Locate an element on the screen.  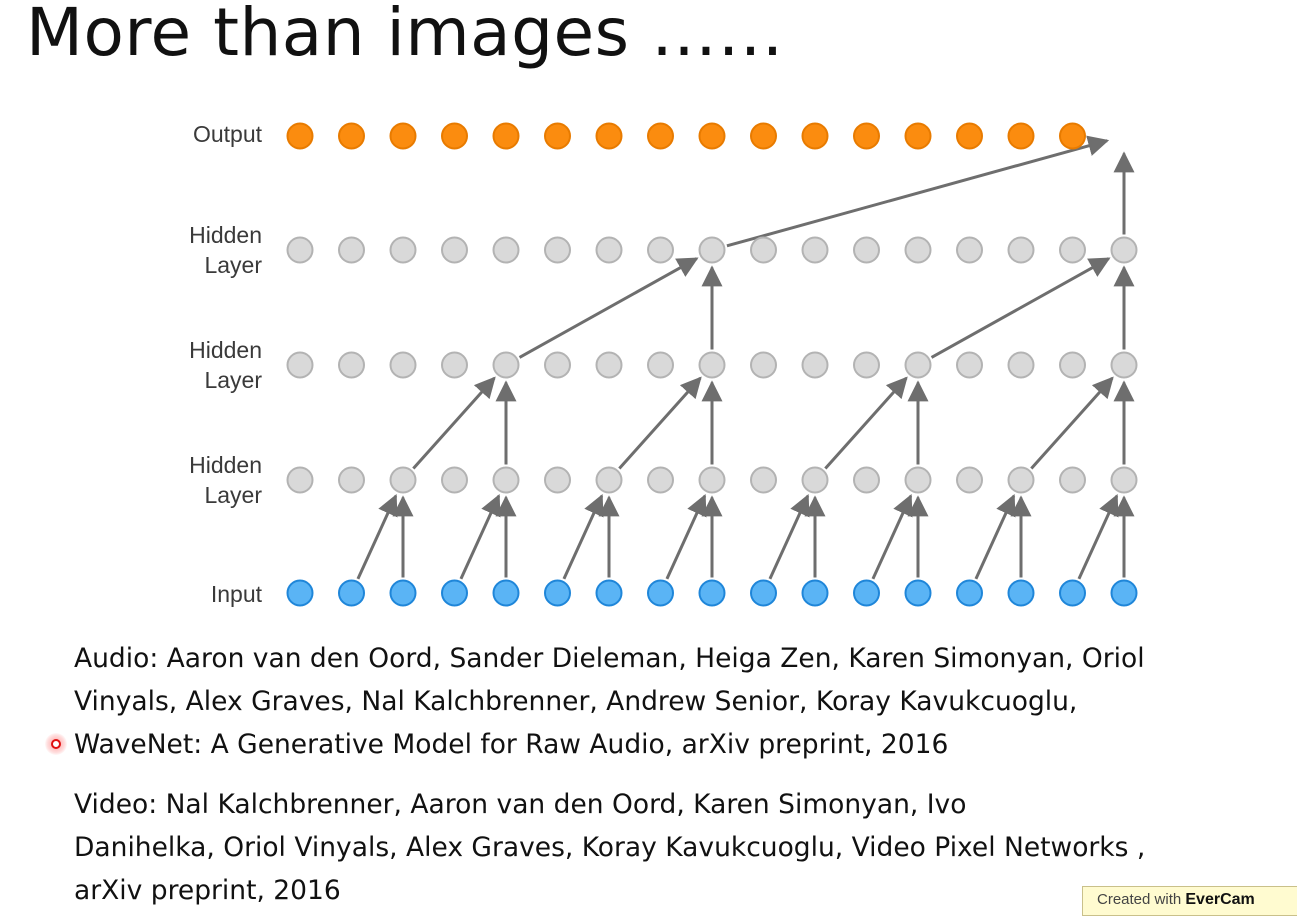
edge-hidden3-to-output is located at coordinates (918, 191).